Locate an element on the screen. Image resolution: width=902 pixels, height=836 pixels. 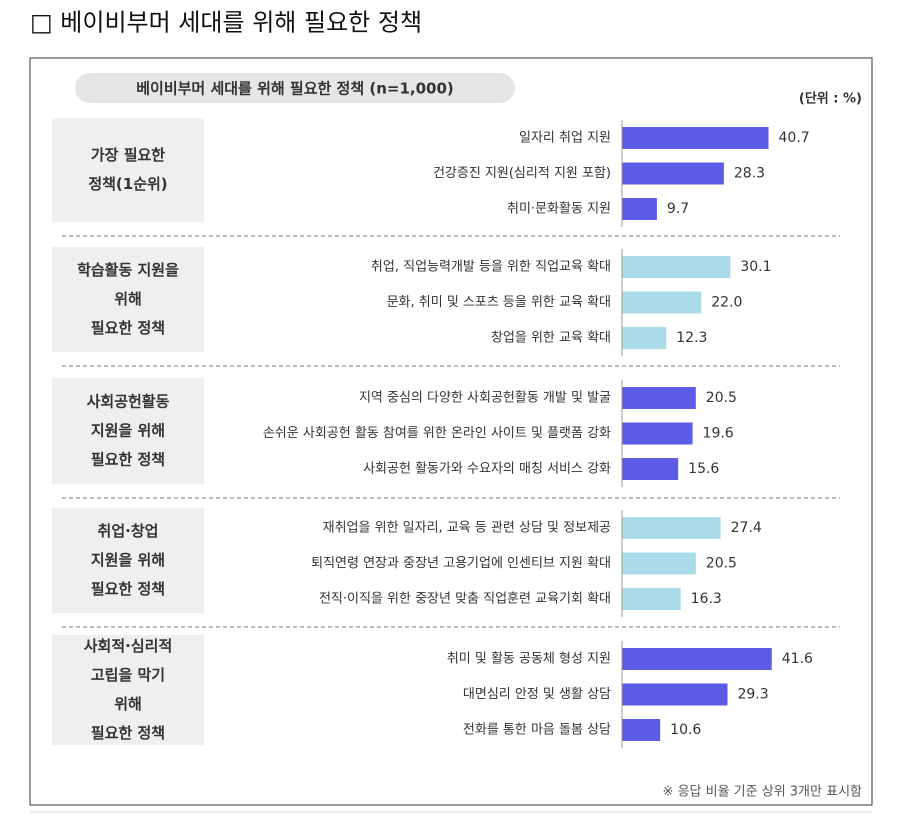
value-label: 22.0 is located at coordinates (726, 303).